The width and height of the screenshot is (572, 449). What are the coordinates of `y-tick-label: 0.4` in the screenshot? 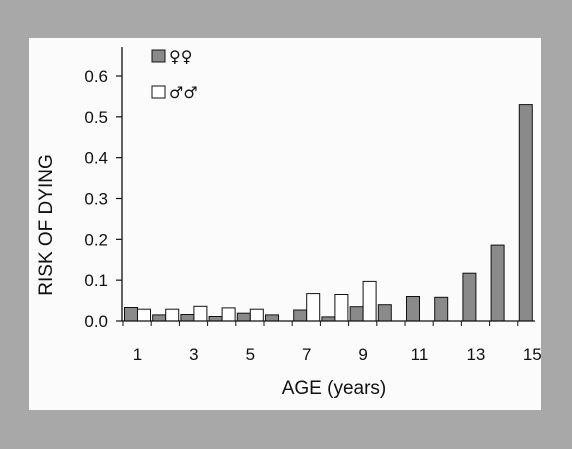 It's located at (96, 158).